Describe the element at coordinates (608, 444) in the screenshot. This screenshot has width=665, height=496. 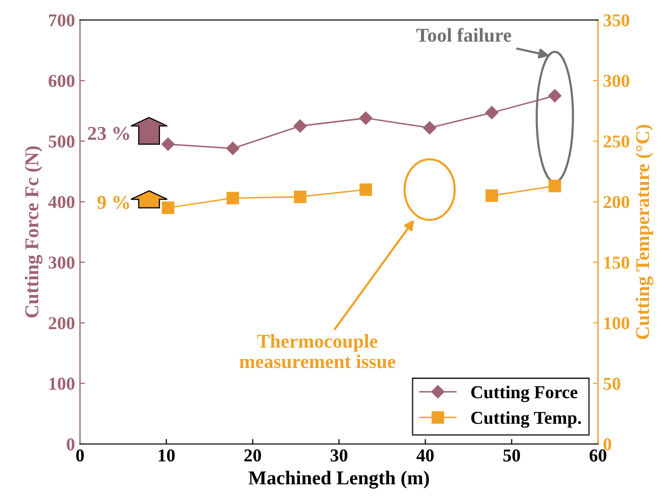
I see `y2-tick-label: 0` at that location.